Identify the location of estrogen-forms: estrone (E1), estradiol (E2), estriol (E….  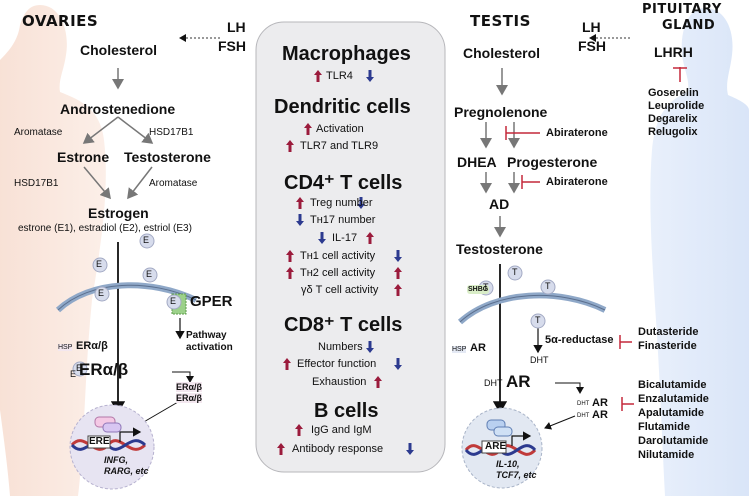
(105, 228).